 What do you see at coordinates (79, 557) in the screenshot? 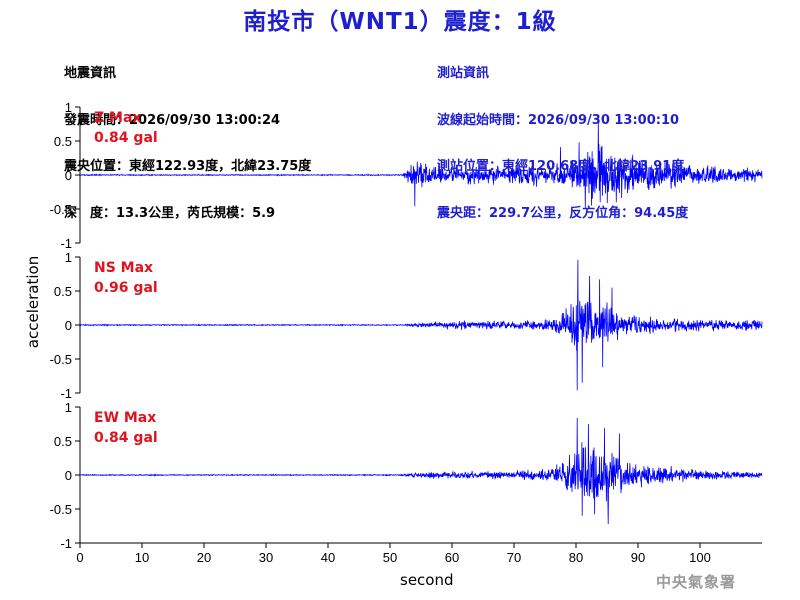
I see `x-tick-label: 0` at bounding box center [79, 557].